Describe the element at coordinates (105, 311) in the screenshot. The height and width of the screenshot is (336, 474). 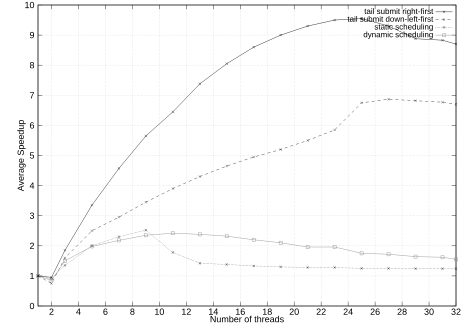
I see `x-tick-label: 6` at that location.